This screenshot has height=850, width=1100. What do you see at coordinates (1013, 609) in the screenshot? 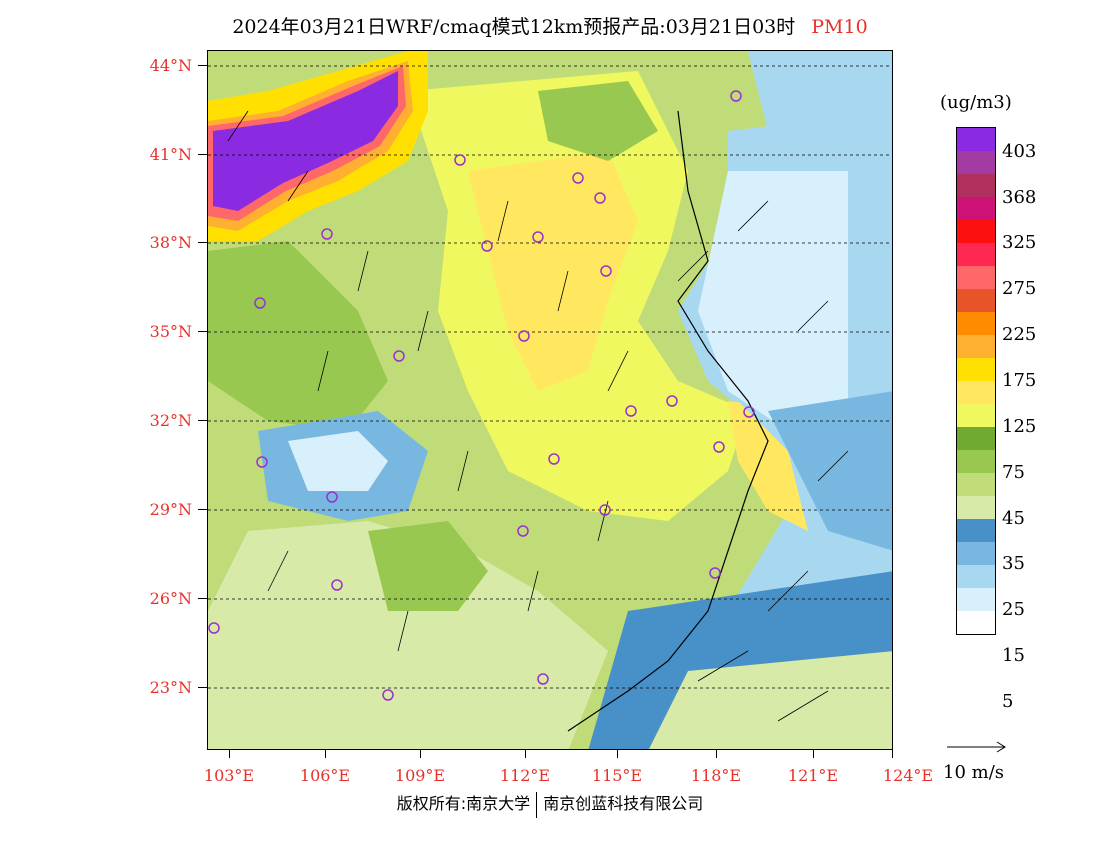
I see `legend-label-25: 25` at bounding box center [1013, 609].